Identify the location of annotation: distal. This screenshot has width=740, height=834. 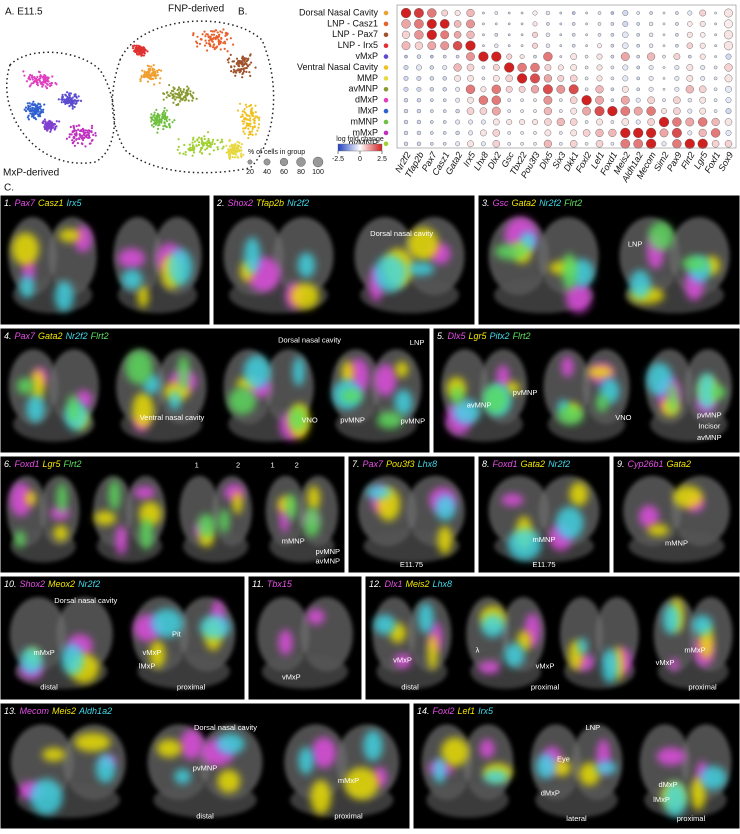
(205, 815).